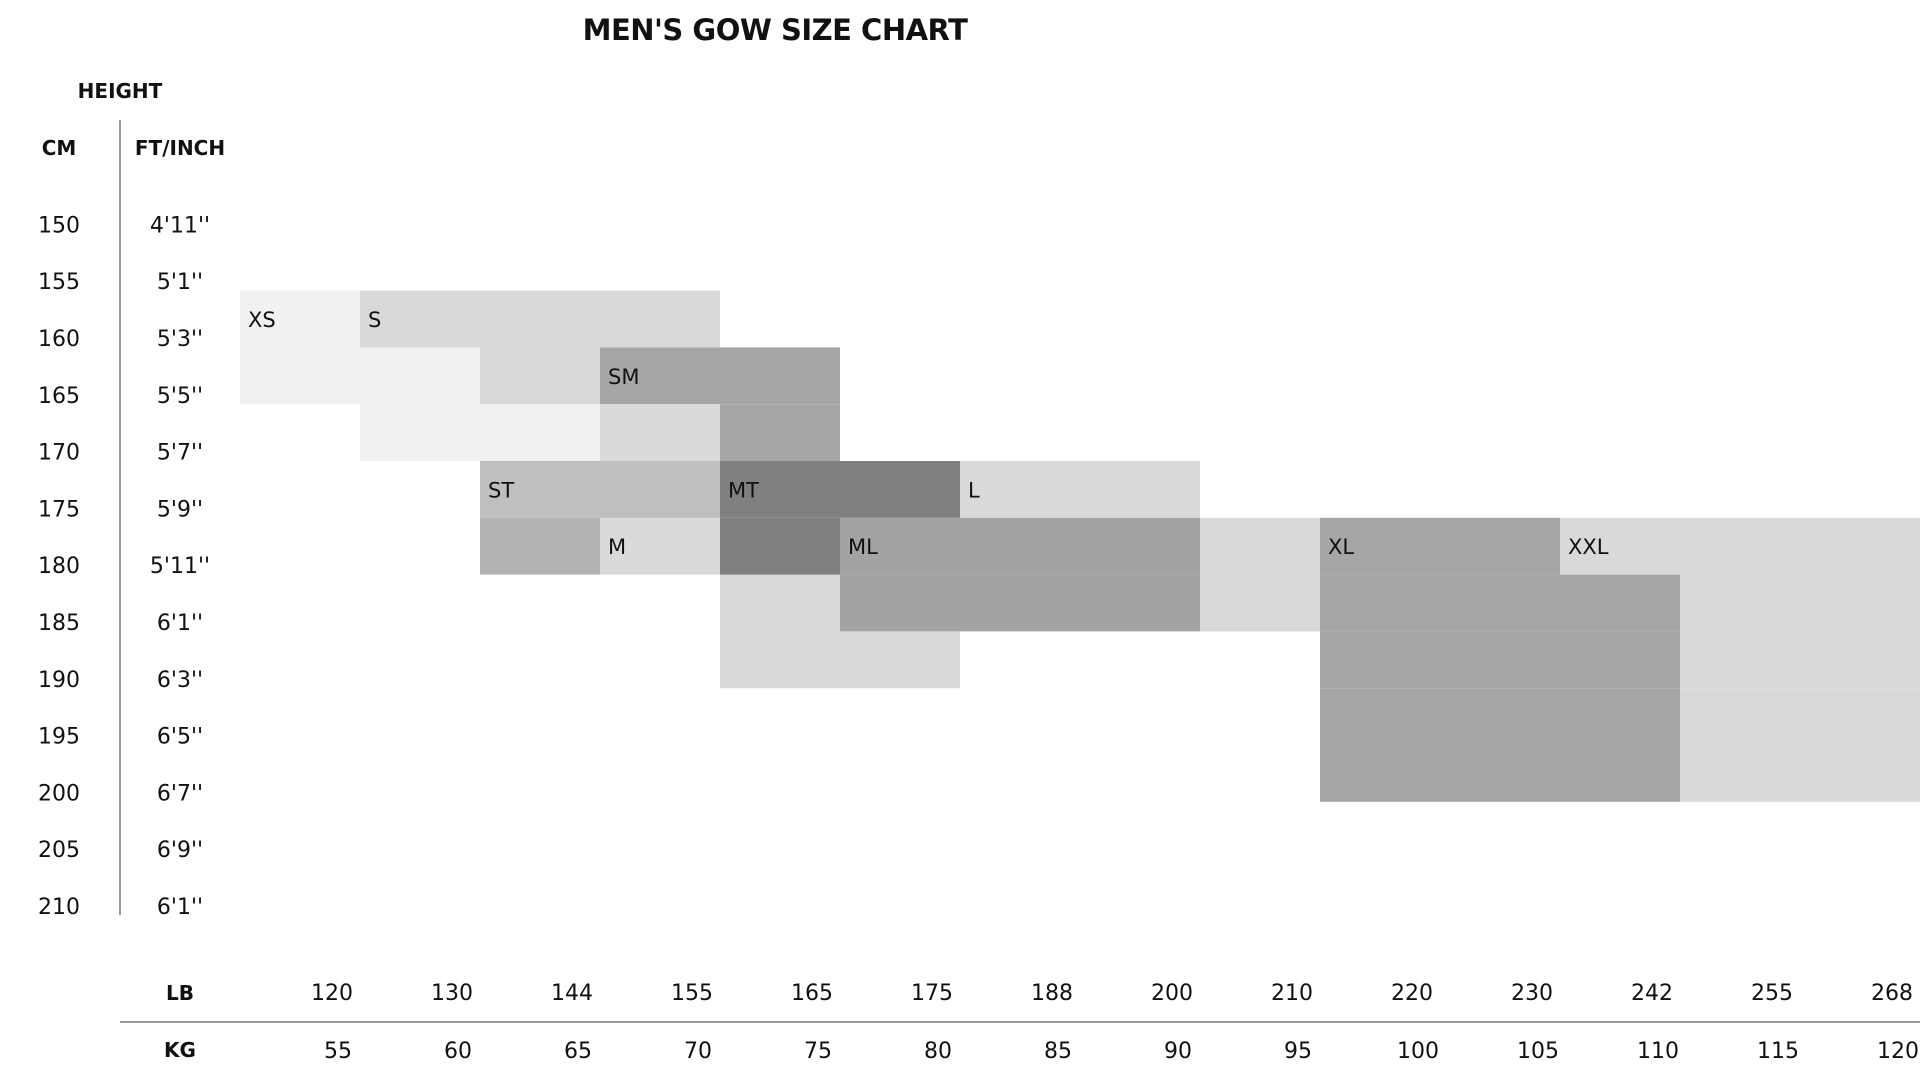 The height and width of the screenshot is (1080, 1920). What do you see at coordinates (180, 793) in the screenshot?
I see `ftin-tick-label: 6'7''` at bounding box center [180, 793].